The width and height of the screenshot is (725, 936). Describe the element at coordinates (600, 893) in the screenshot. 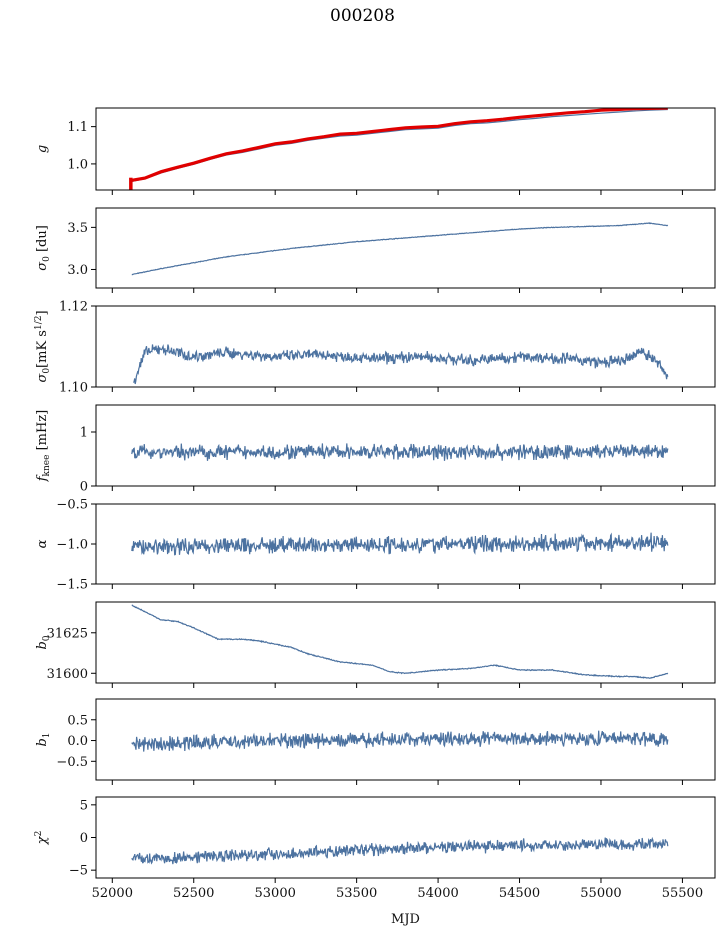

I see `x-tick-label: 55000` at that location.